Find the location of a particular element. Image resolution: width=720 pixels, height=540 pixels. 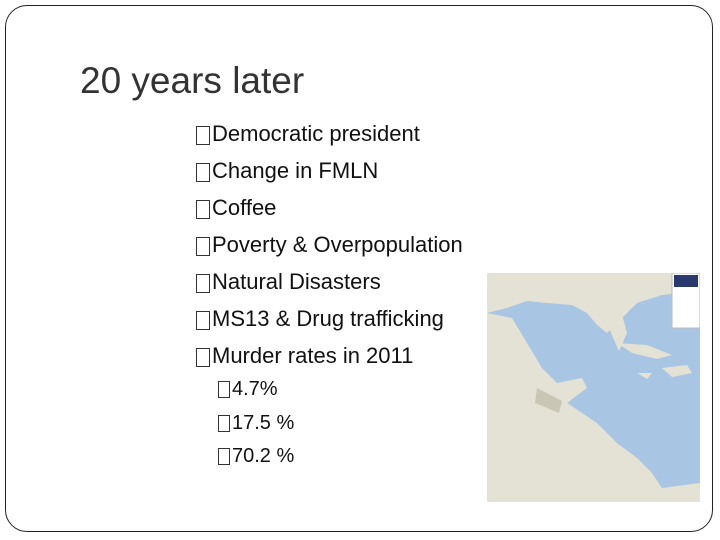

slide-title: 20 years later is located at coordinates (192, 80).